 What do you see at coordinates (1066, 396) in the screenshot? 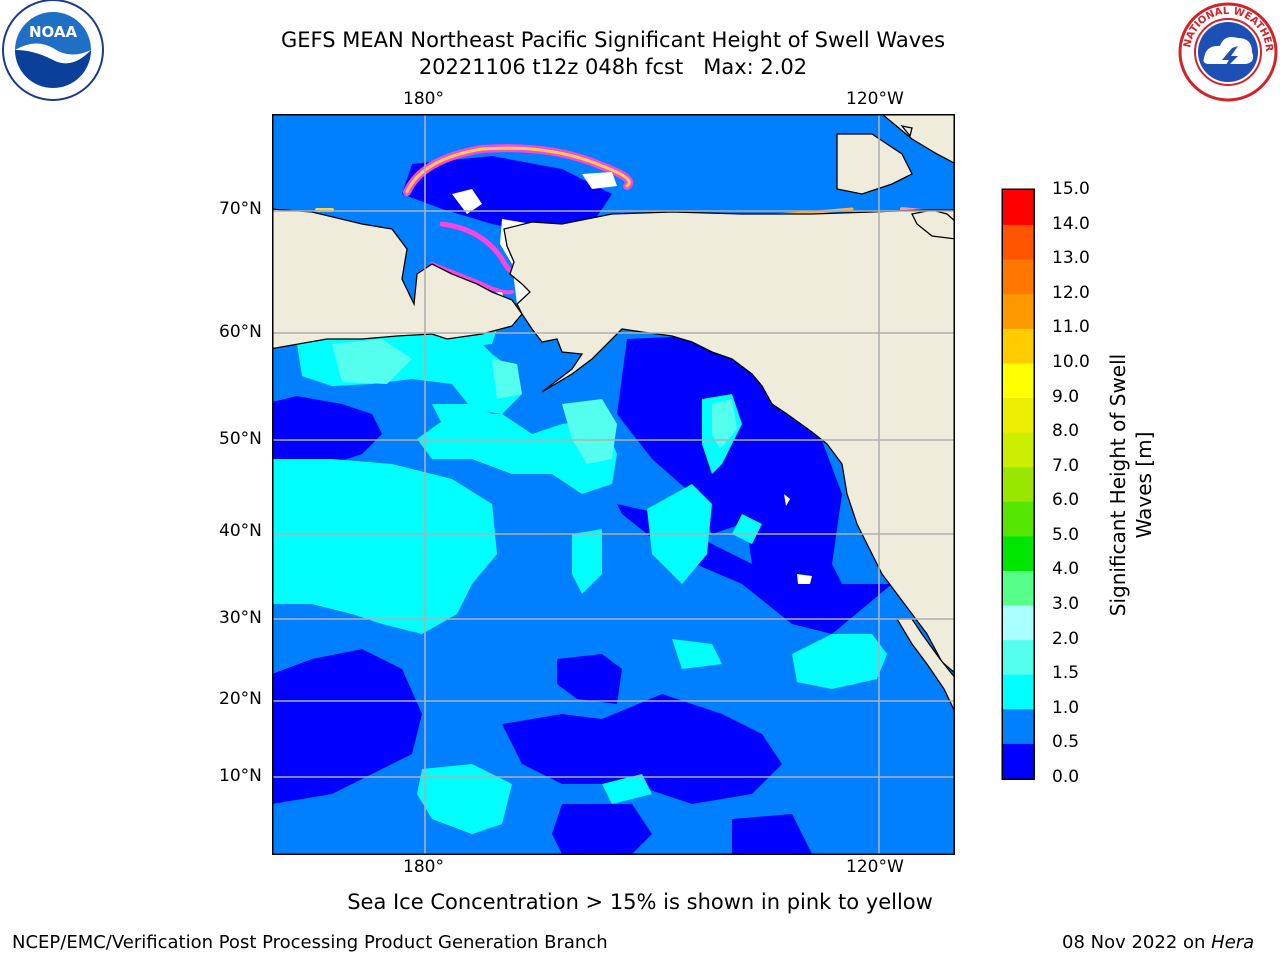
I see `colorbar-tick-label: 9.0` at bounding box center [1066, 396].